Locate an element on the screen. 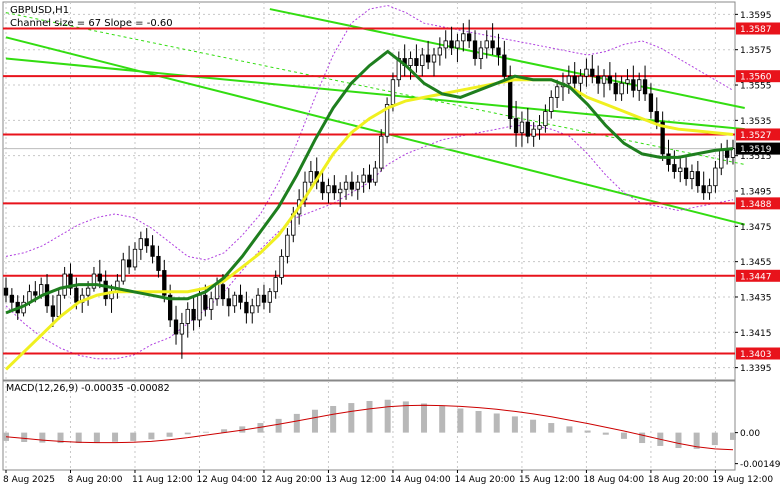 This screenshot has width=781, height=489. level-label: 1.3447 is located at coordinates (756, 277).